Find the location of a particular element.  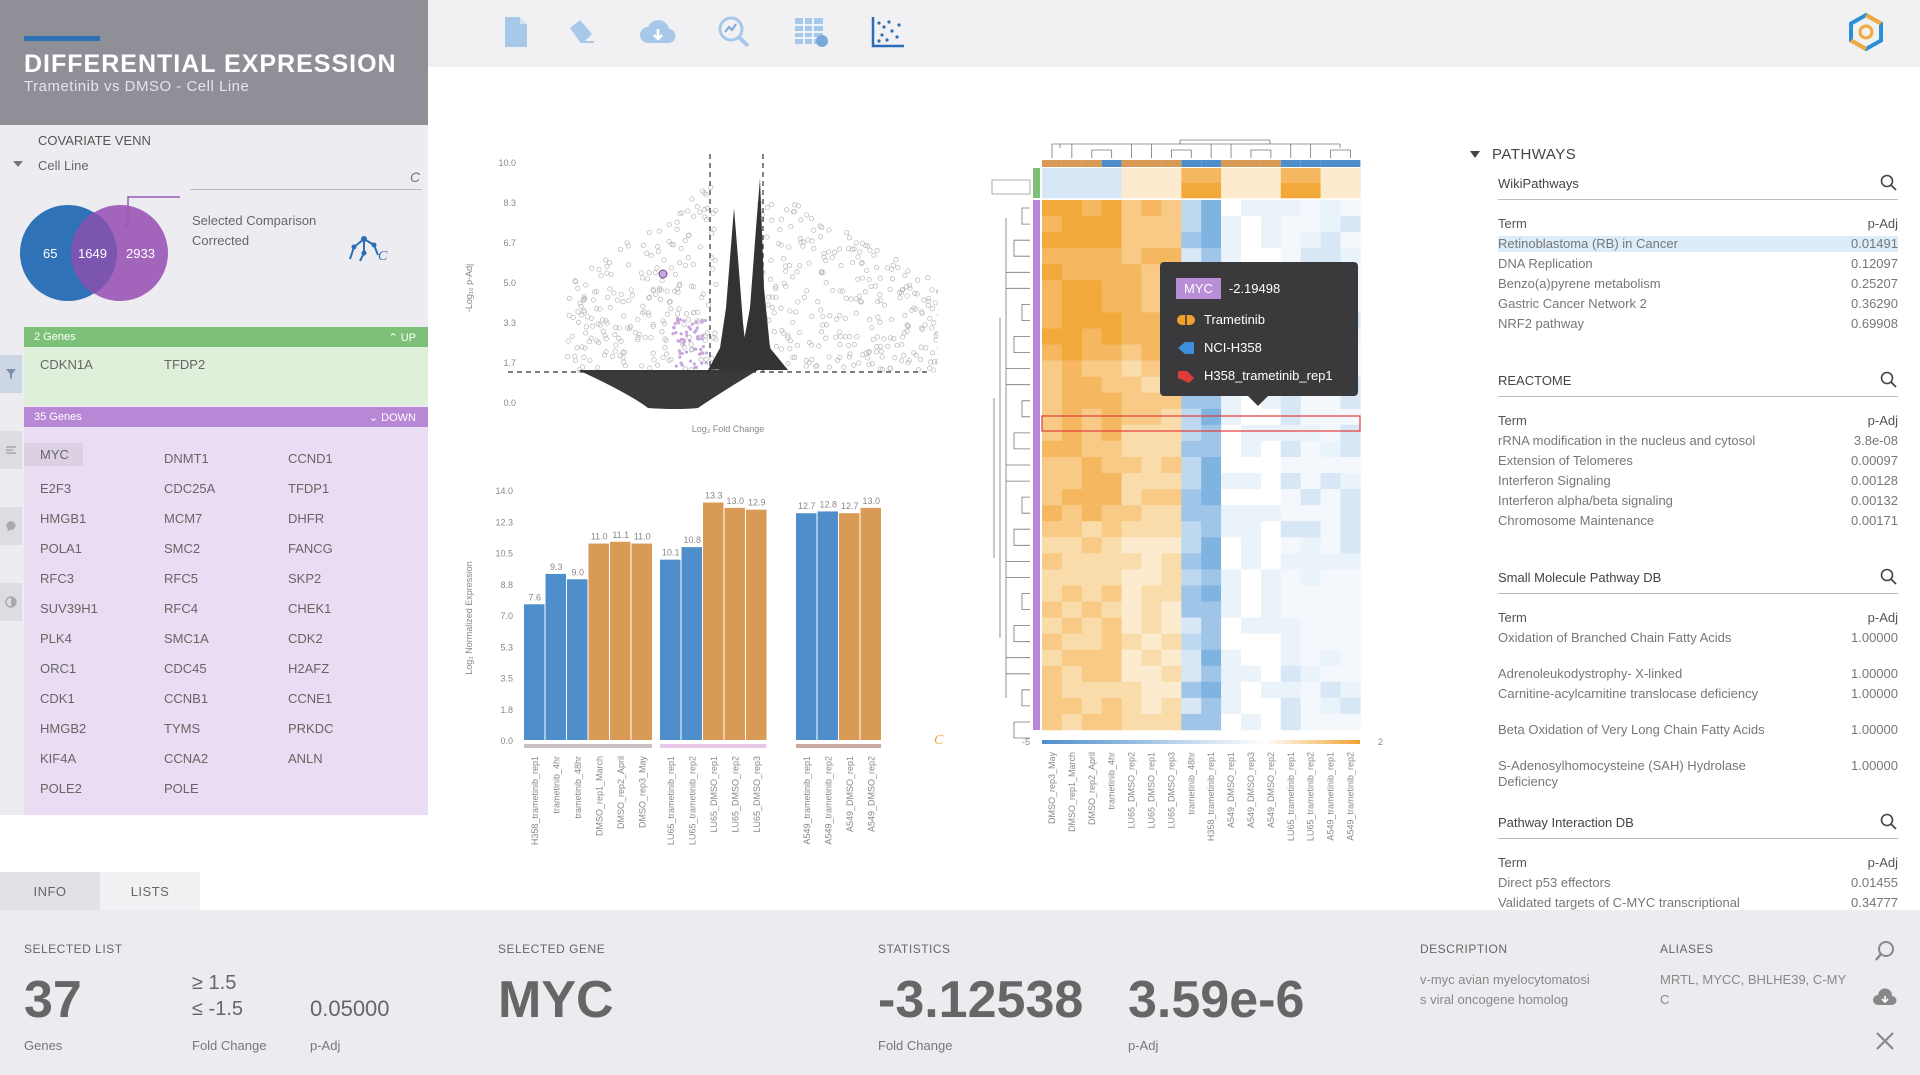

down-gene-item: KIF4A is located at coordinates (58, 758).